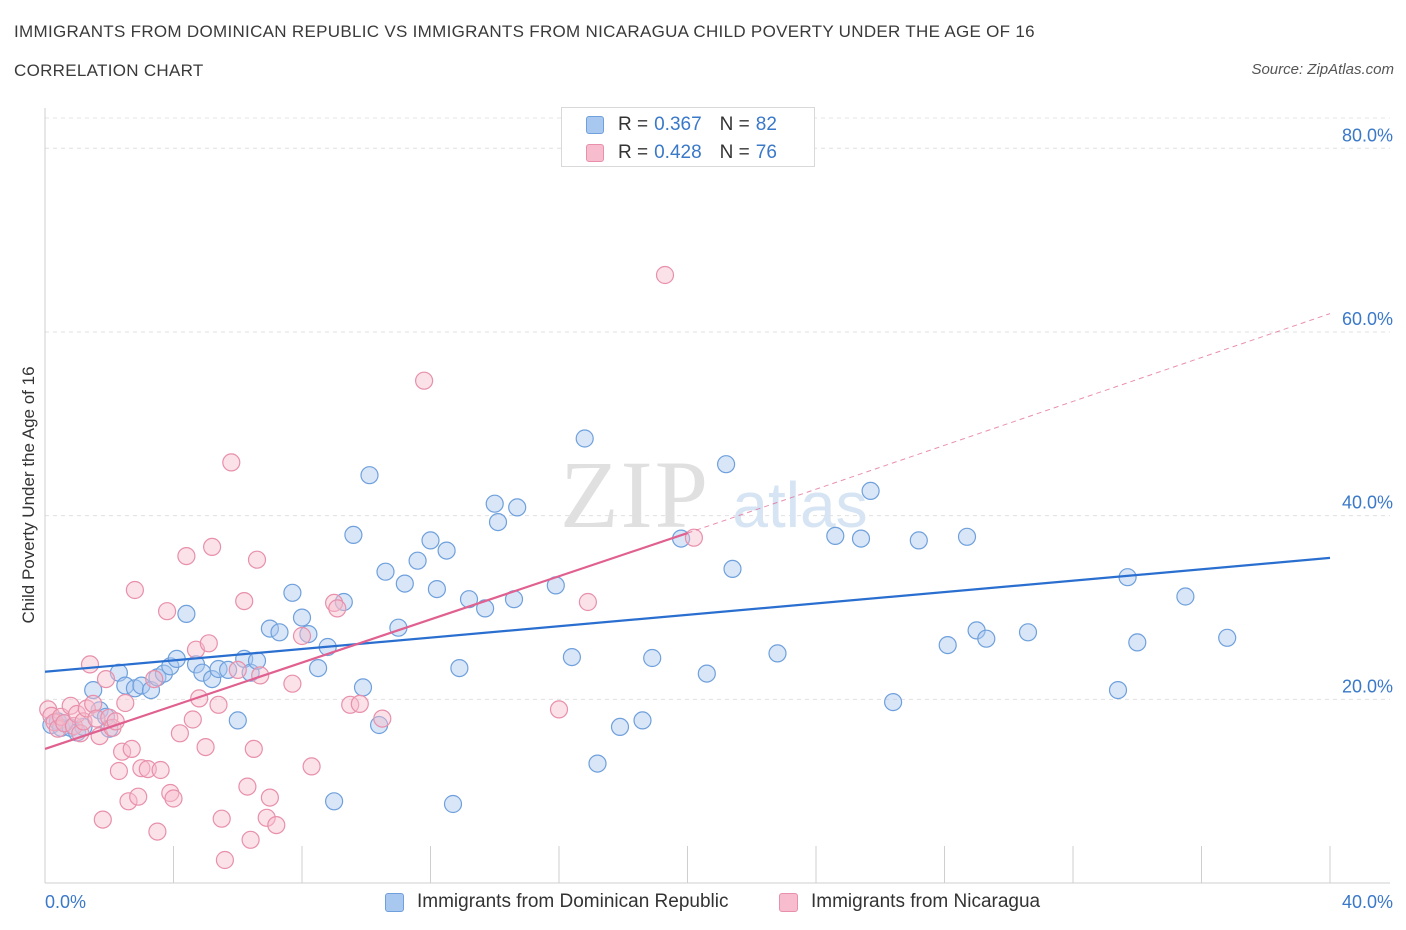 The image size is (1406, 930). What do you see at coordinates (926, 901) in the screenshot?
I see `series-label-nicaragua: Immigrants from Nicaragua` at bounding box center [926, 901].